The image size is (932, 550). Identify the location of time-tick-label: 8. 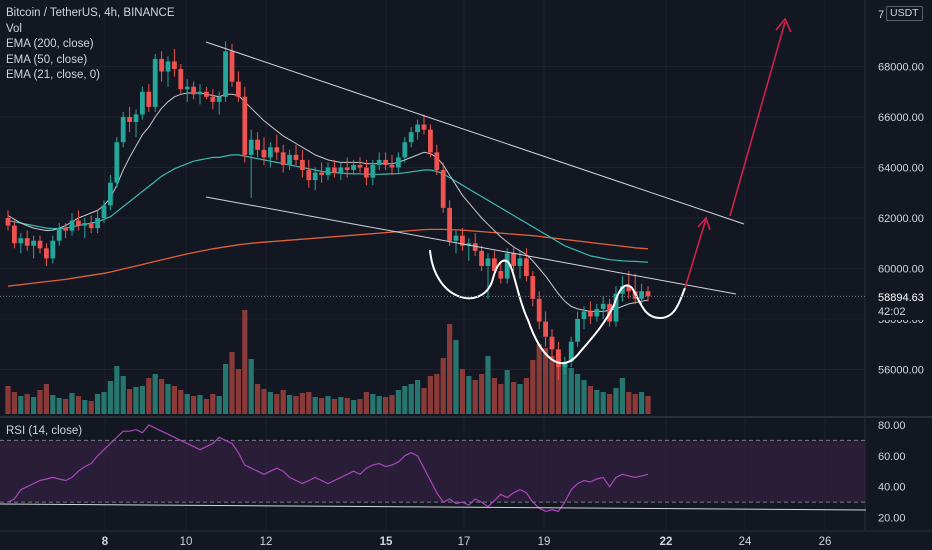
(105, 542).